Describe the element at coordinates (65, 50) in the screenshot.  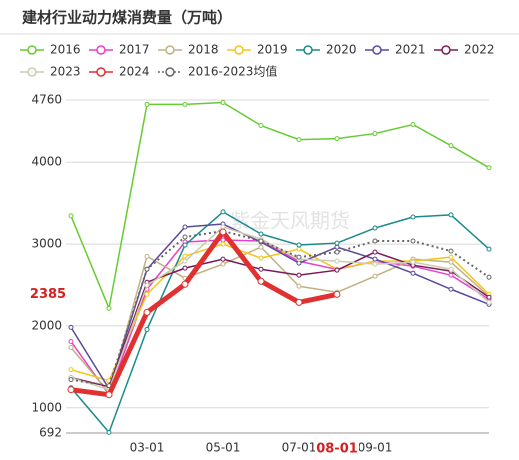
I see `legend-label: 2016` at that location.